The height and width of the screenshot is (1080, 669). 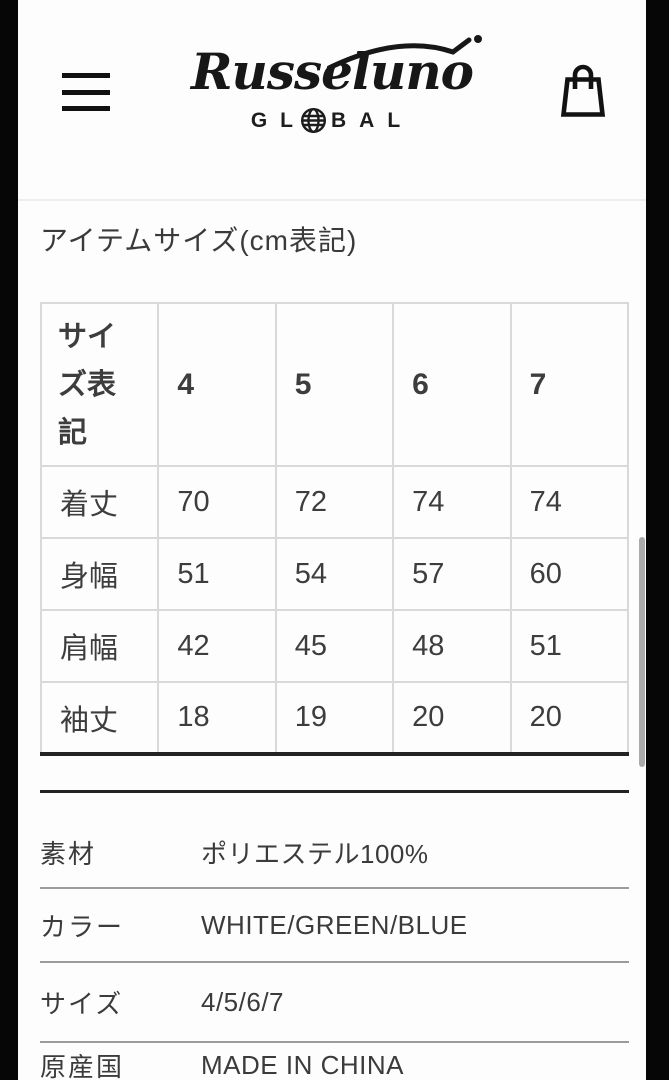 I want to click on cell-value: 72, so click(x=334, y=502).